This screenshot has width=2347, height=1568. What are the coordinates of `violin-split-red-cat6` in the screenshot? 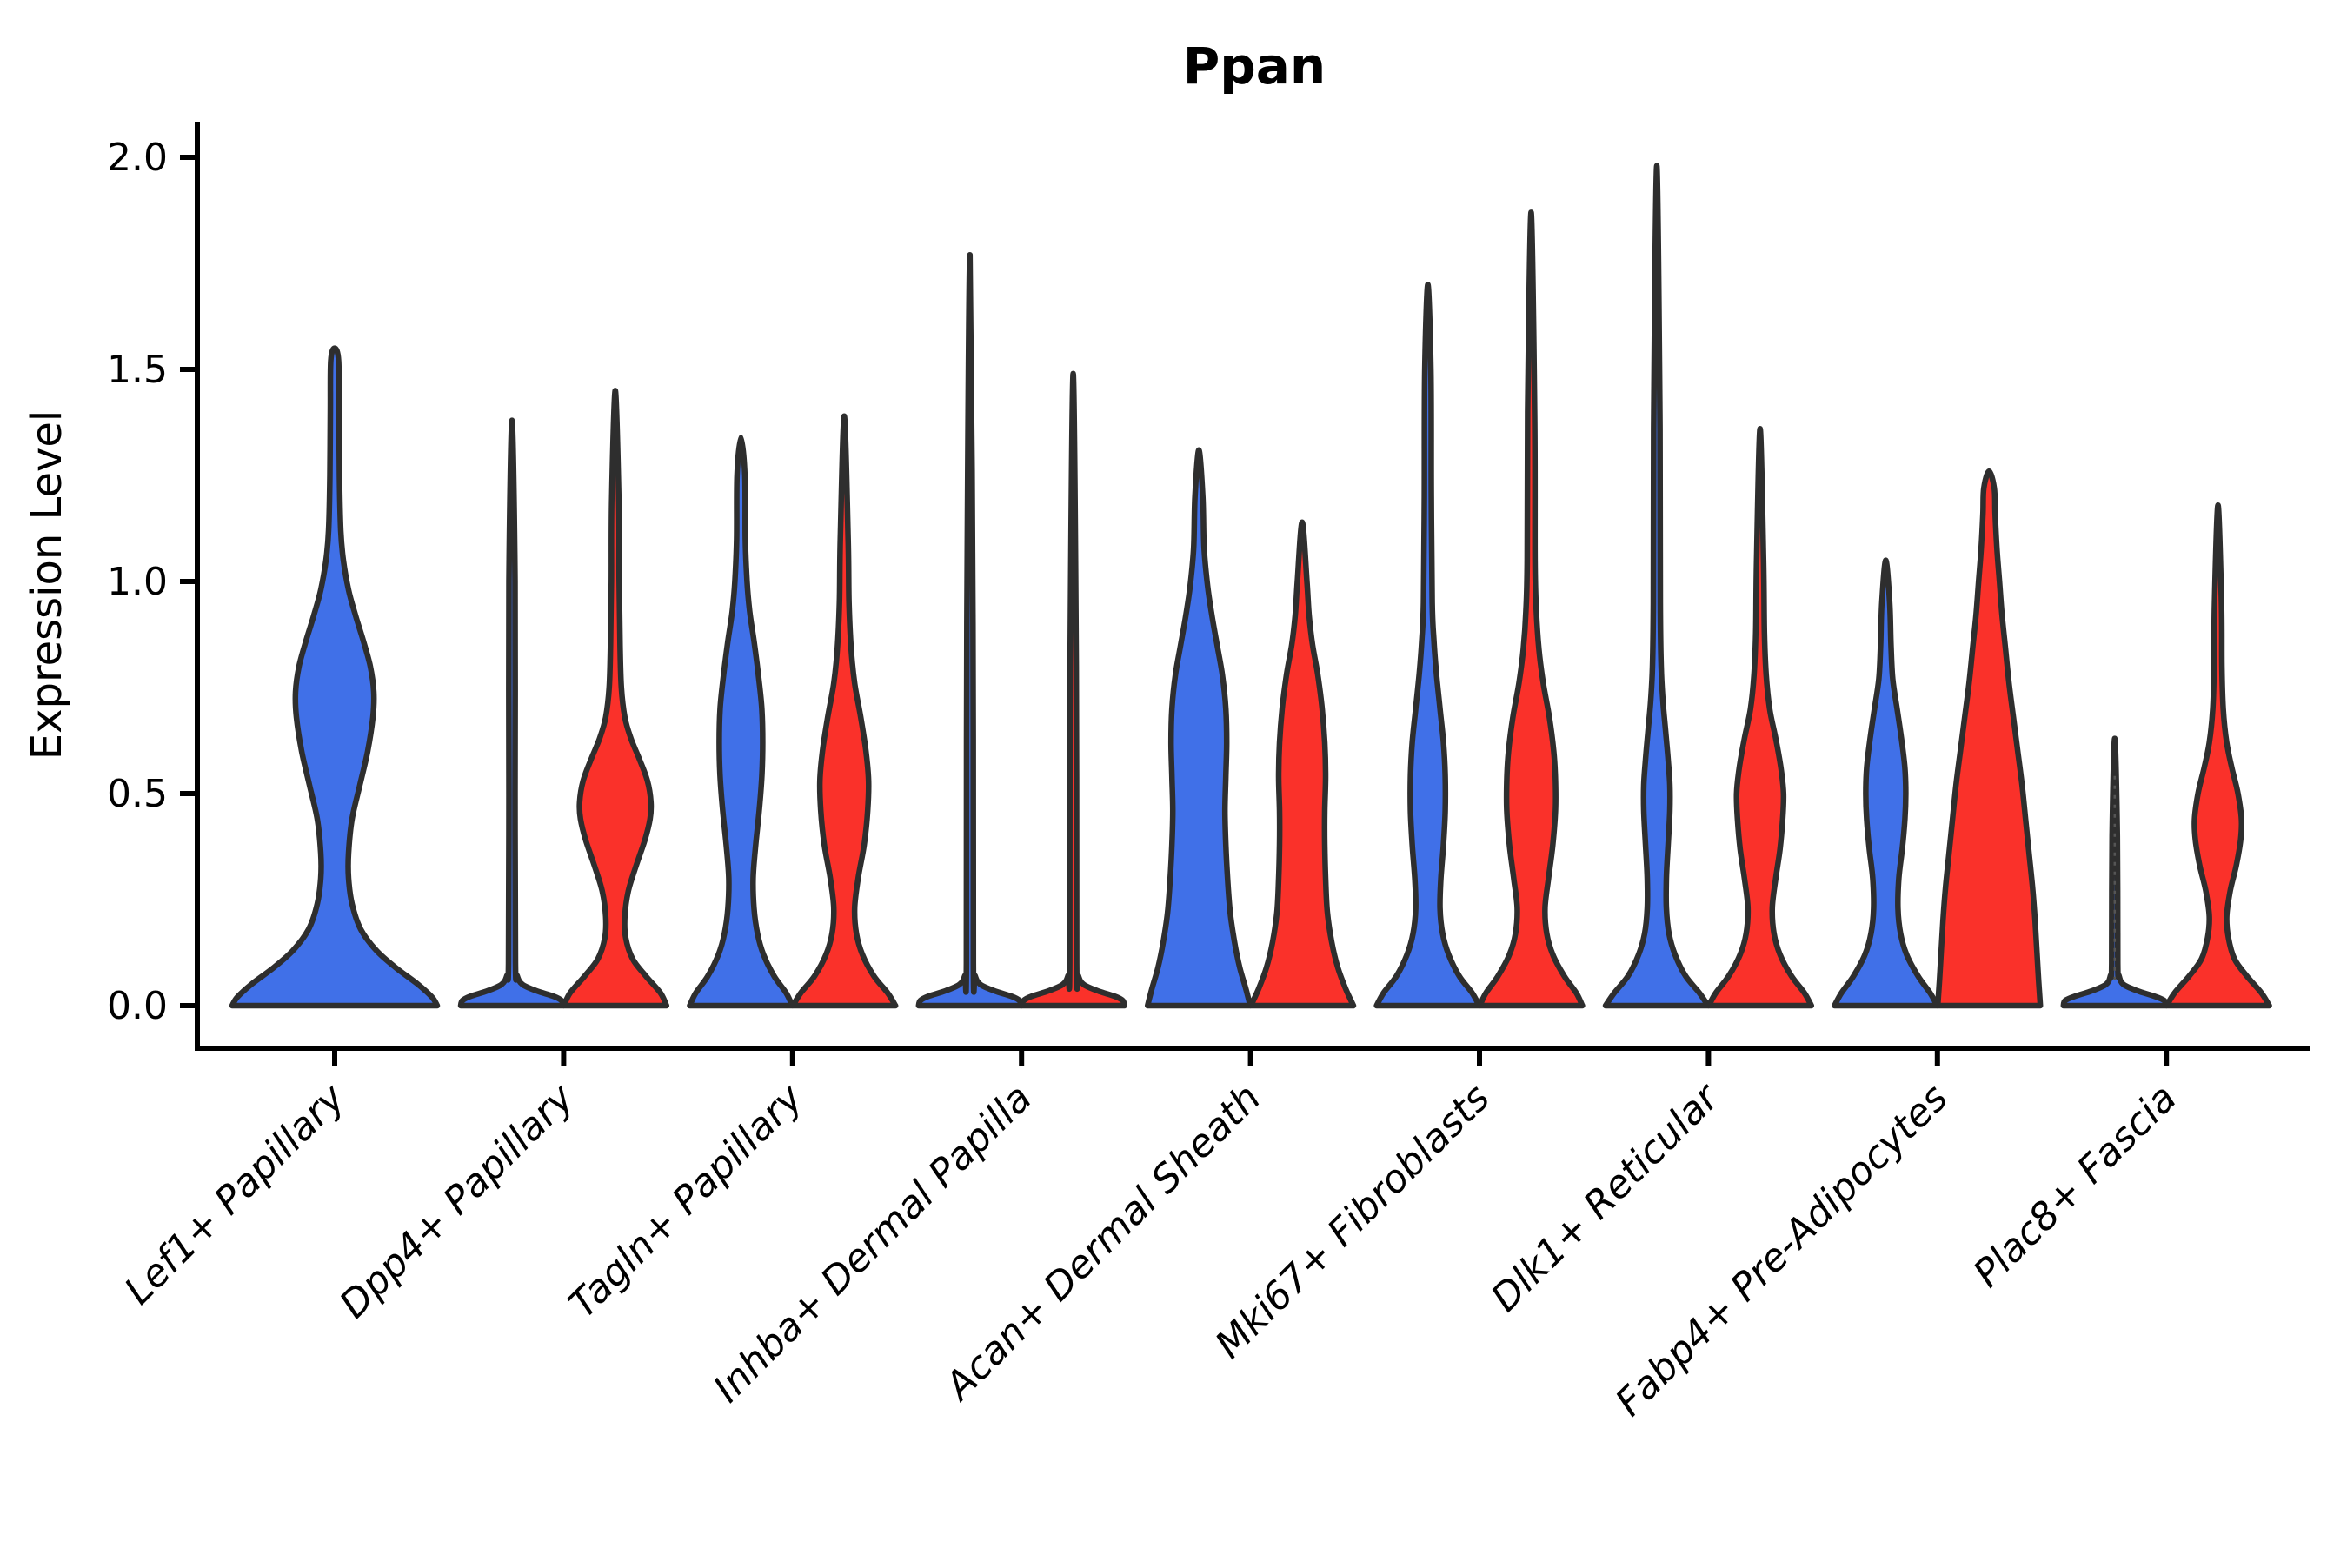 It's located at (1760, 717).